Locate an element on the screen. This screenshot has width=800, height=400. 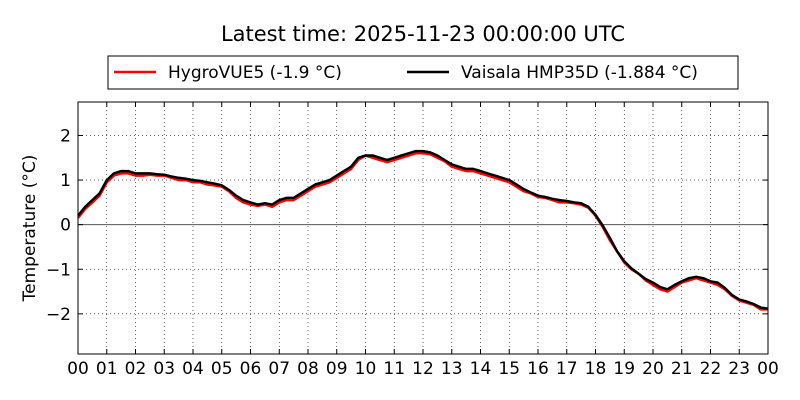
x-tick-label: 21 is located at coordinates (682, 369).